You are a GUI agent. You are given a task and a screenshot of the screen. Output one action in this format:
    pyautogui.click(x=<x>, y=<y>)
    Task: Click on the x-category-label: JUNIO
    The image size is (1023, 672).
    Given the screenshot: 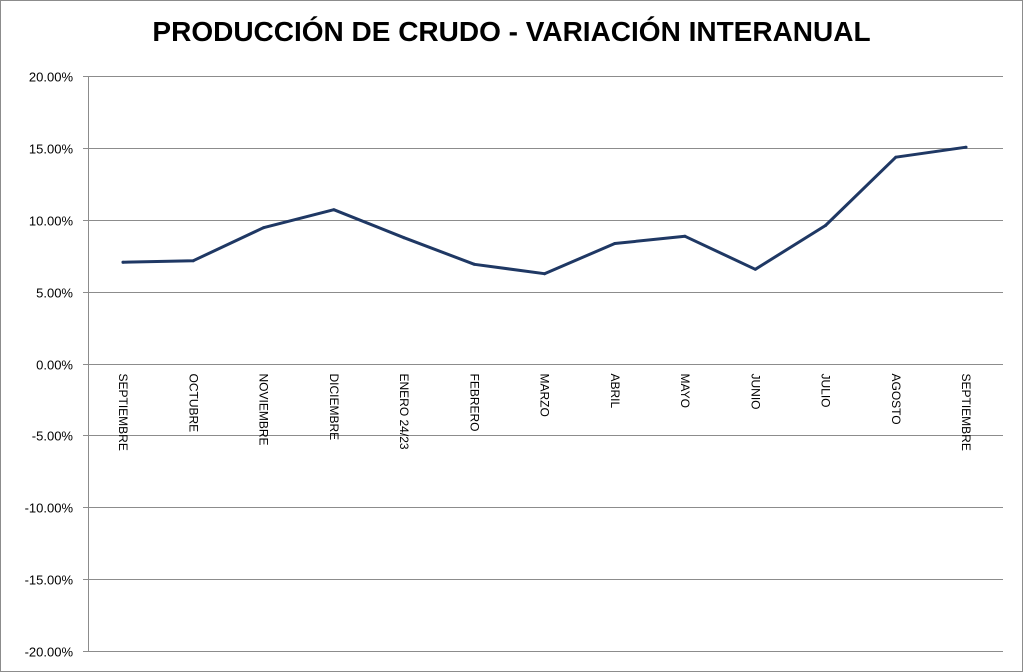 What is the action you would take?
    pyautogui.click(x=755, y=392)
    